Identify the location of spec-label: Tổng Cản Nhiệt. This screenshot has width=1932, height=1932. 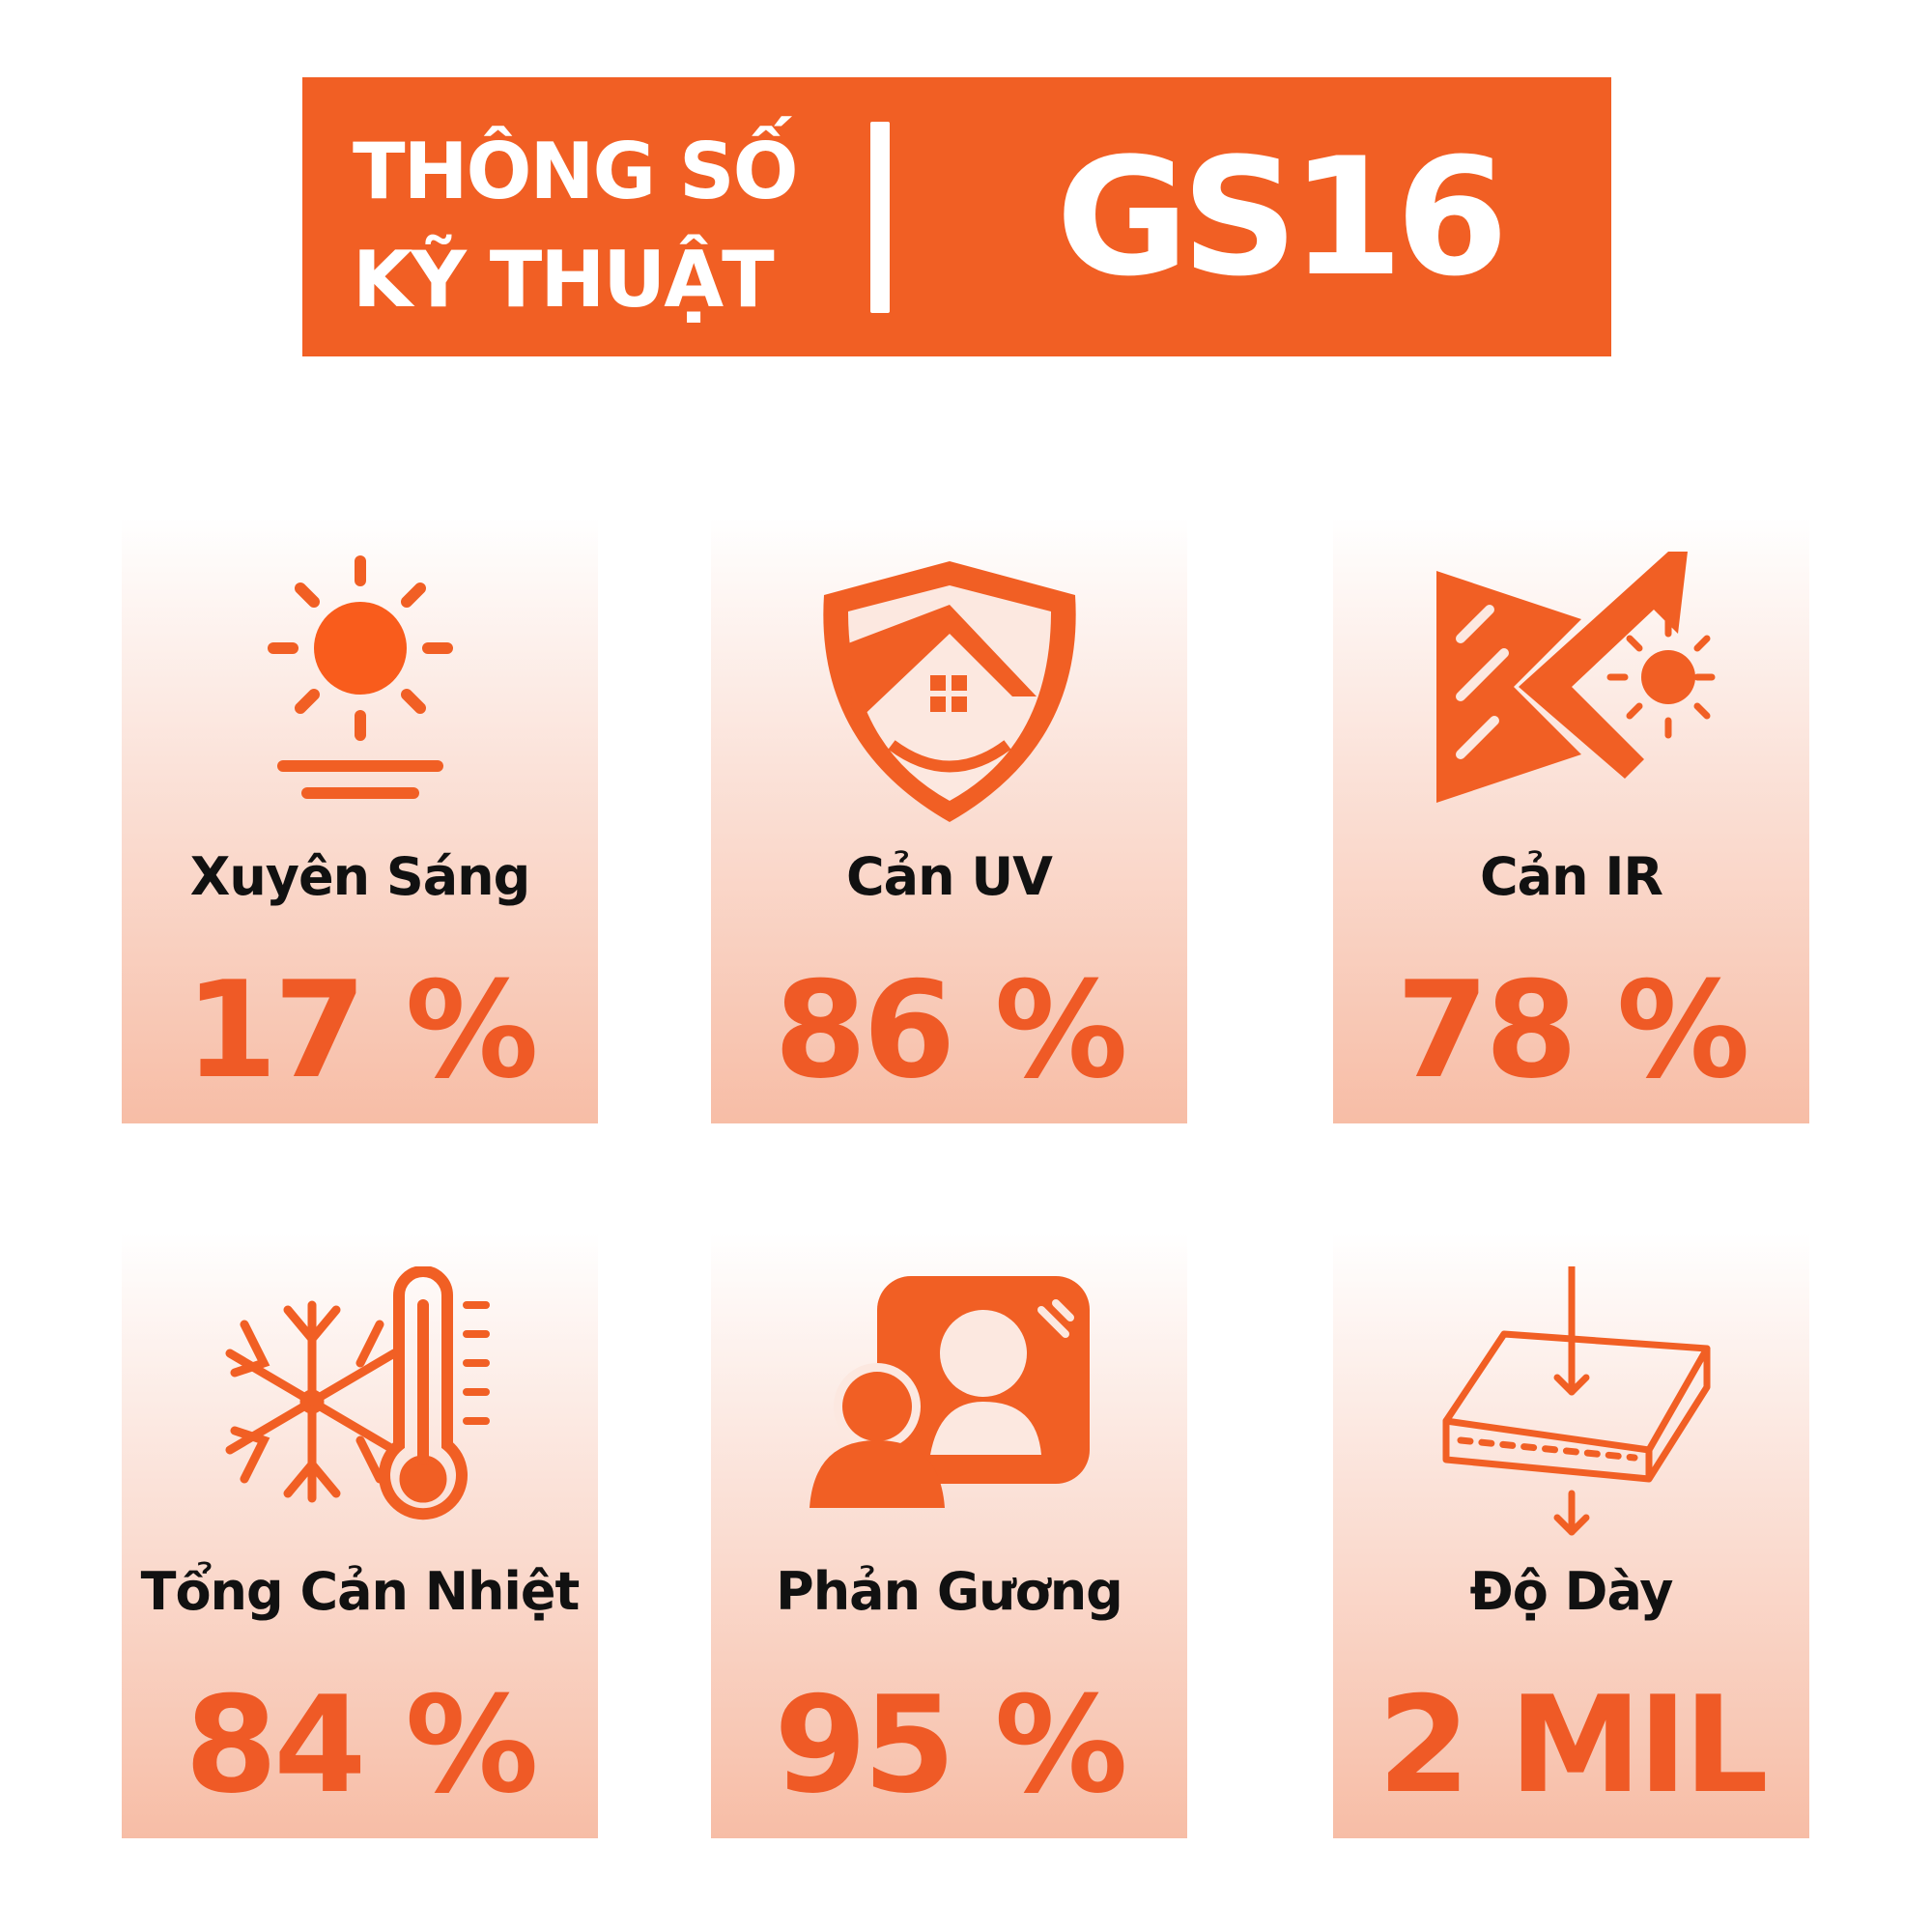
(360, 1591).